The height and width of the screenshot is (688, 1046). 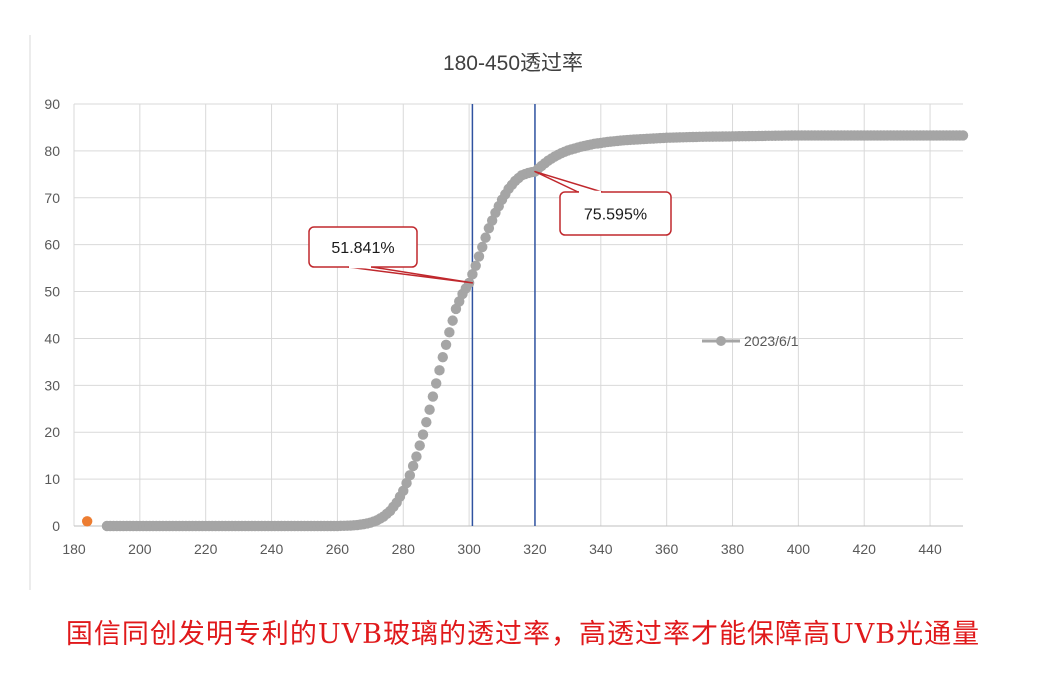 I want to click on callout-box, so click(x=615, y=213).